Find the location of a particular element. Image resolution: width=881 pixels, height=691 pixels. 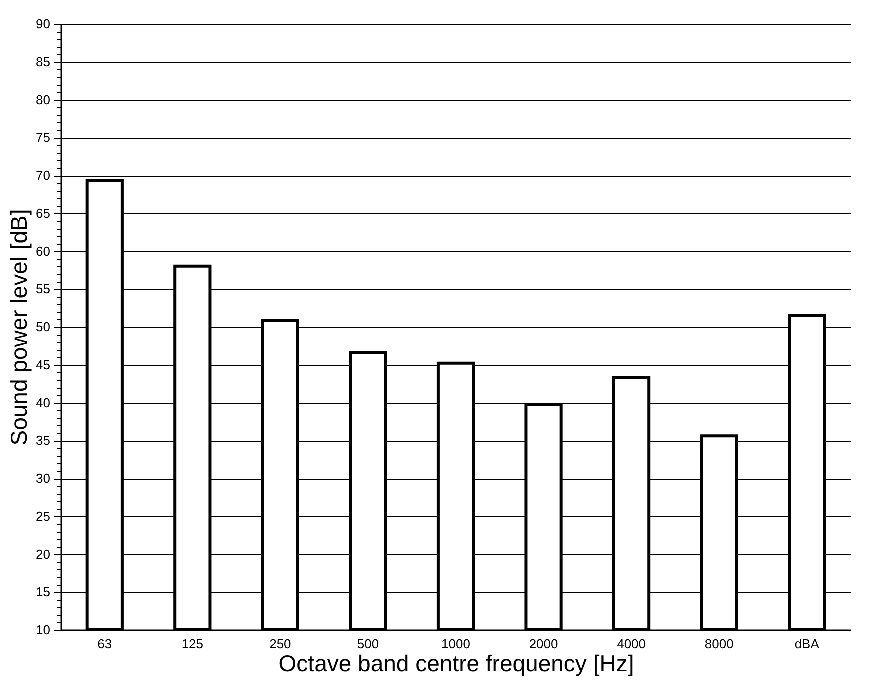

x-tick-label: 500 is located at coordinates (368, 644).